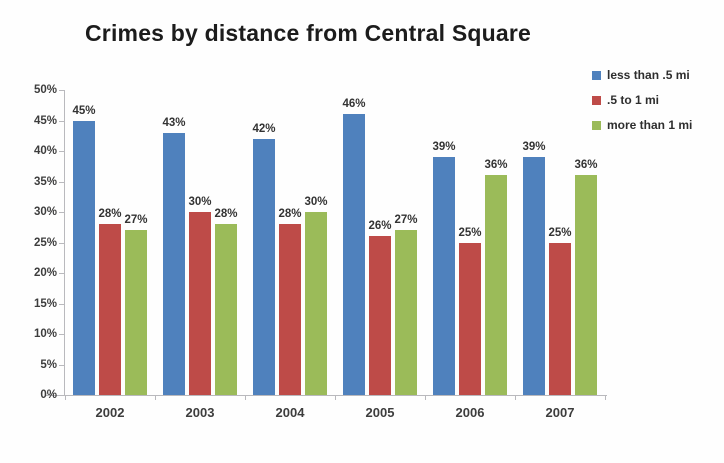  Describe the element at coordinates (45, 120) in the screenshot. I see `y-tick-label: 45%` at that location.